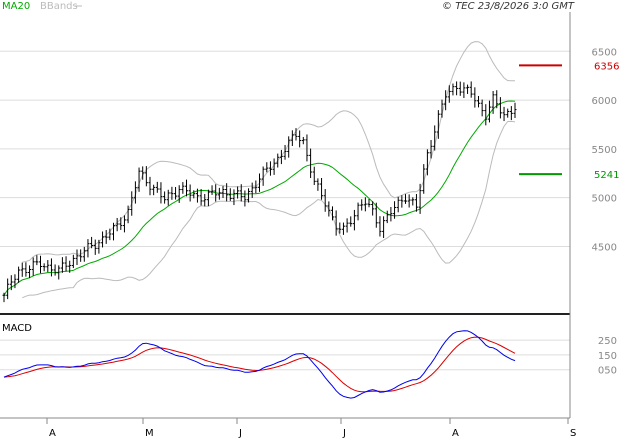 The height and width of the screenshot is (440, 627). I want to click on macd-gridlines, so click(285, 355).